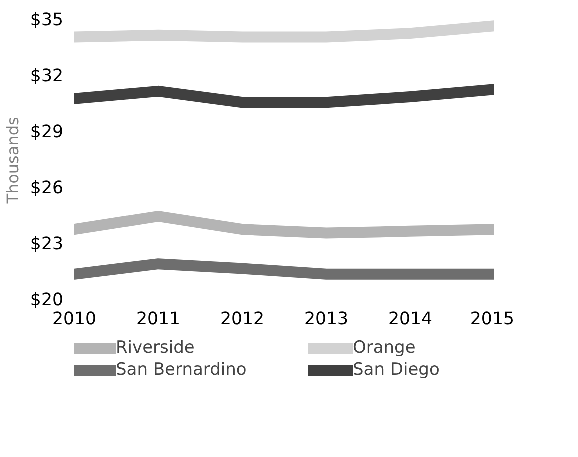 This screenshot has height=457, width=578. Describe the element at coordinates (47, 132) in the screenshot. I see `y-tick-label: $29` at that location.